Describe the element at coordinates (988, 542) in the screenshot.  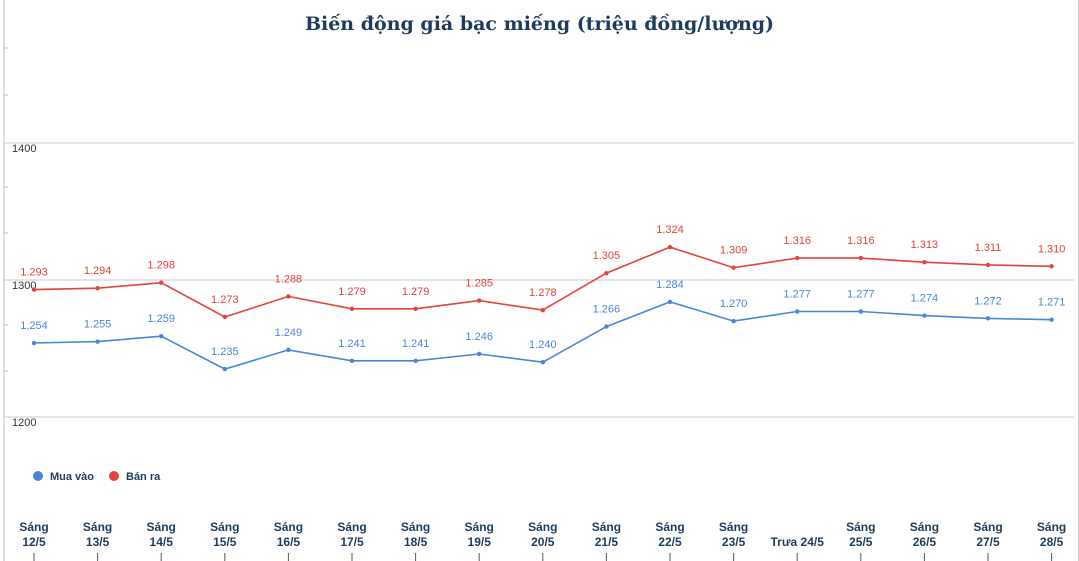
I see `x-tick-label: 27/5` at that location.